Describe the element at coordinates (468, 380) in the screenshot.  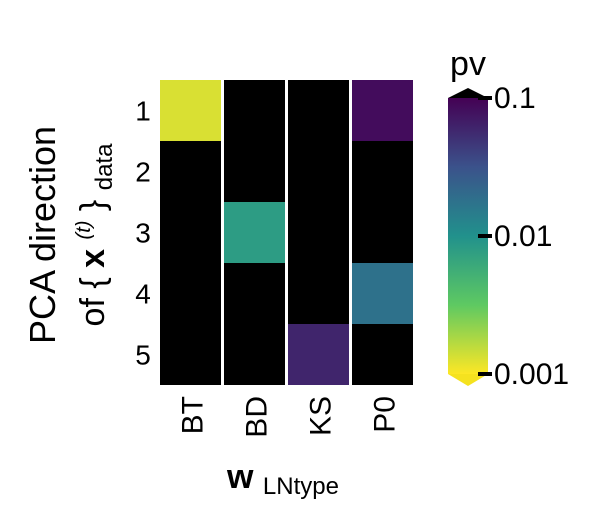
I see `colorbar-under-extension` at that location.